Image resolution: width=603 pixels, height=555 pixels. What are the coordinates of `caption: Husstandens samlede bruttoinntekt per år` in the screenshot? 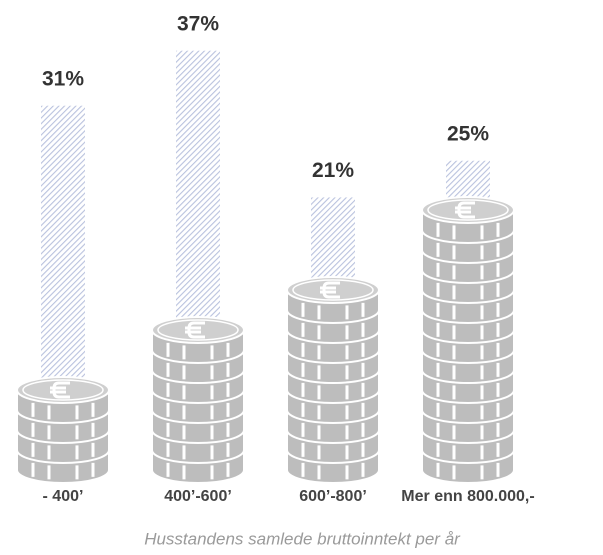 It's located at (302, 538).